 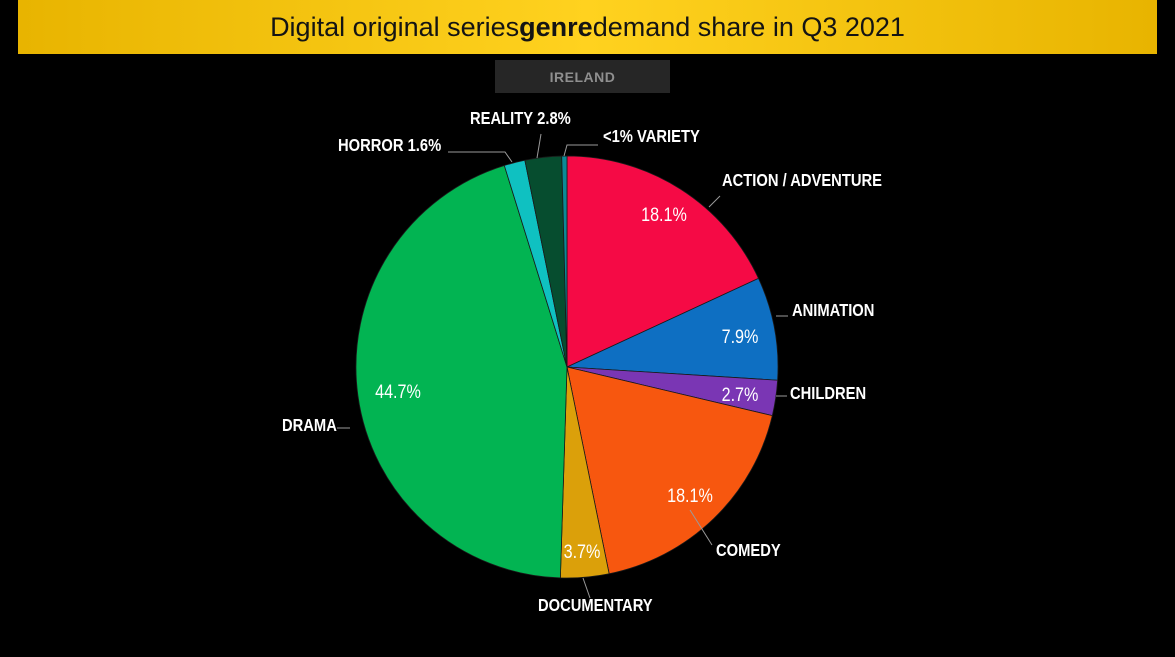 I want to click on slice-value-horror: 1.6%, so click(x=423, y=146).